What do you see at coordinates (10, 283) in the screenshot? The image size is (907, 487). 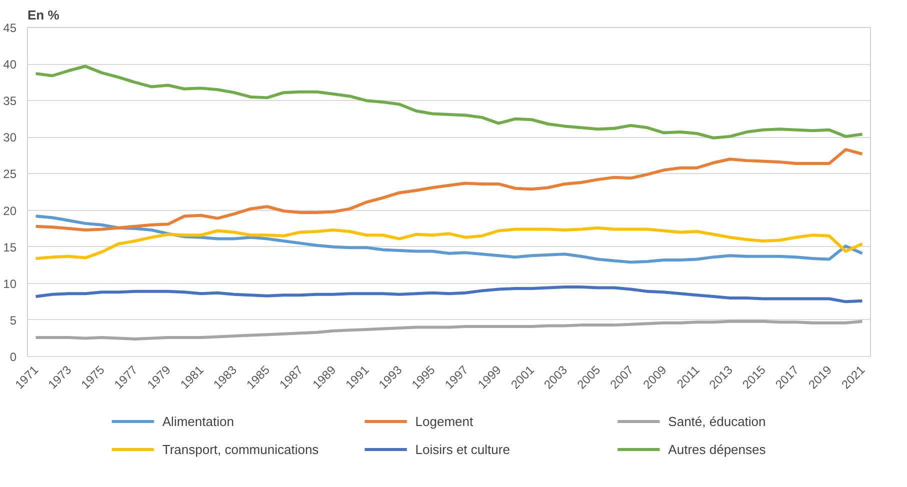 I see `y-tick-label: 10` at bounding box center [10, 283].